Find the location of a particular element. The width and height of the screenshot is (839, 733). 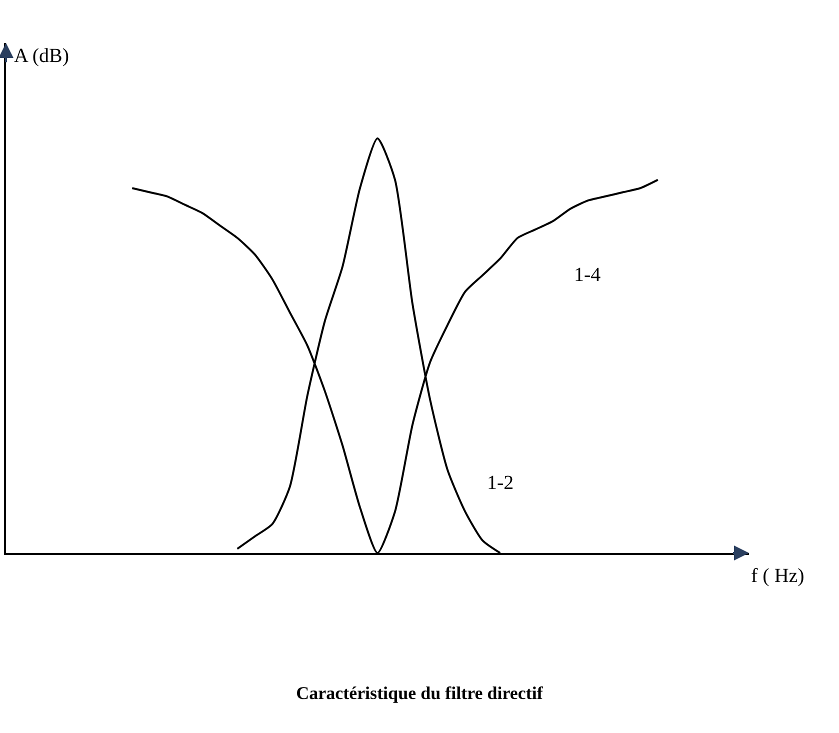

y-axis-title: A (dB) is located at coordinates (41, 56).